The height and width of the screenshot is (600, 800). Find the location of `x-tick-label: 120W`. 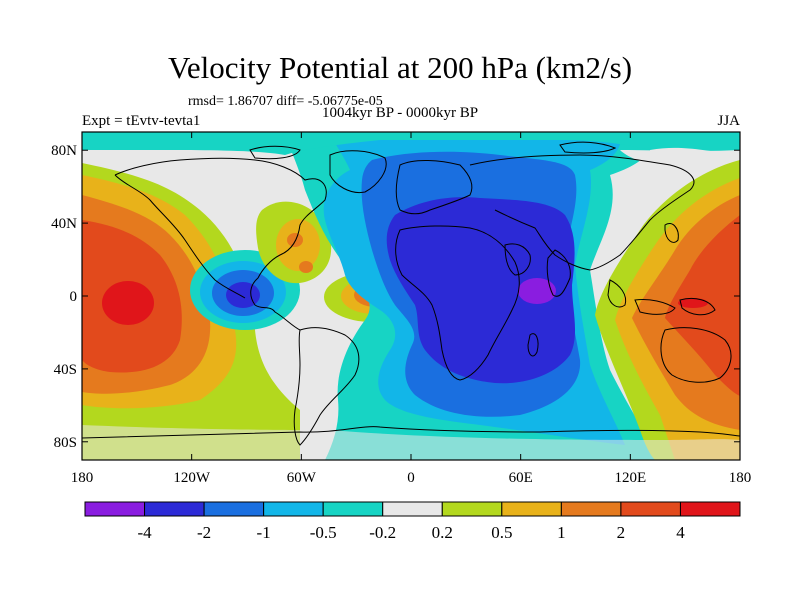

x-tick-label: 120W is located at coordinates (192, 478).